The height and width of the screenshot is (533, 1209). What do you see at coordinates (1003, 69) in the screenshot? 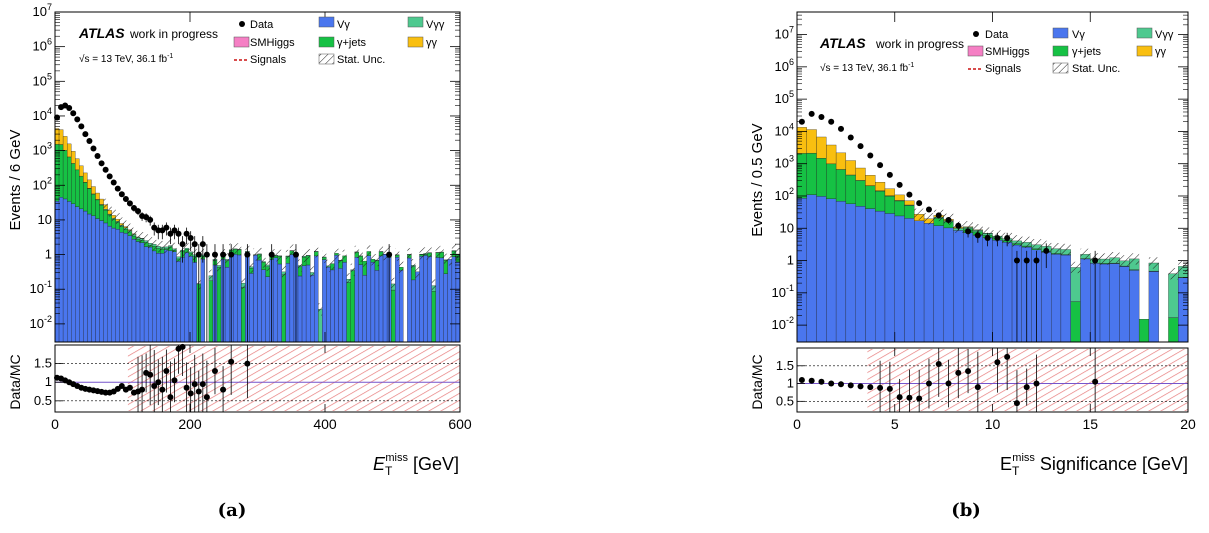
I see `b-legend-signals: Signals` at bounding box center [1003, 69].